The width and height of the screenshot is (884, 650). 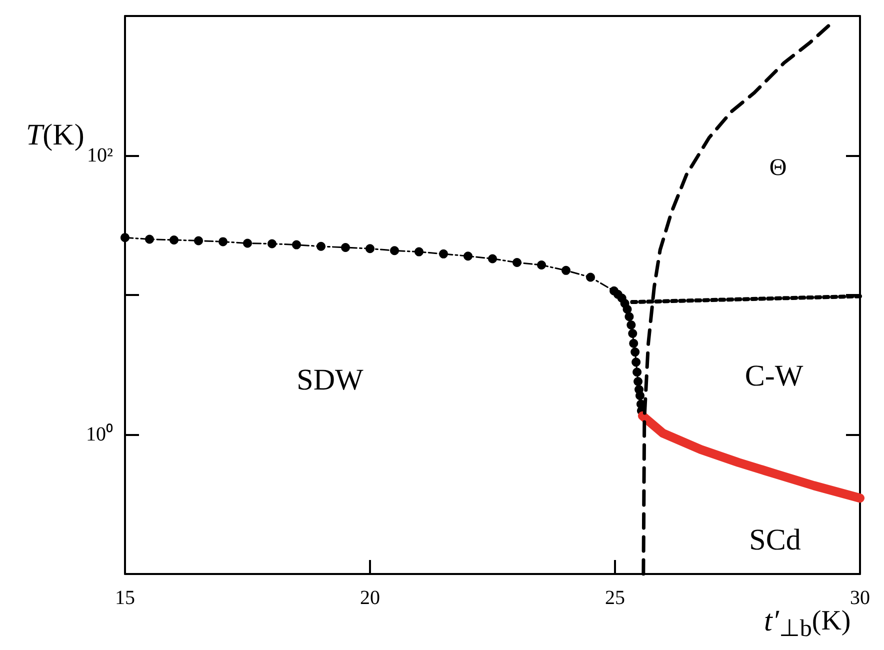 I want to click on annotation: C-W, so click(x=774, y=376).